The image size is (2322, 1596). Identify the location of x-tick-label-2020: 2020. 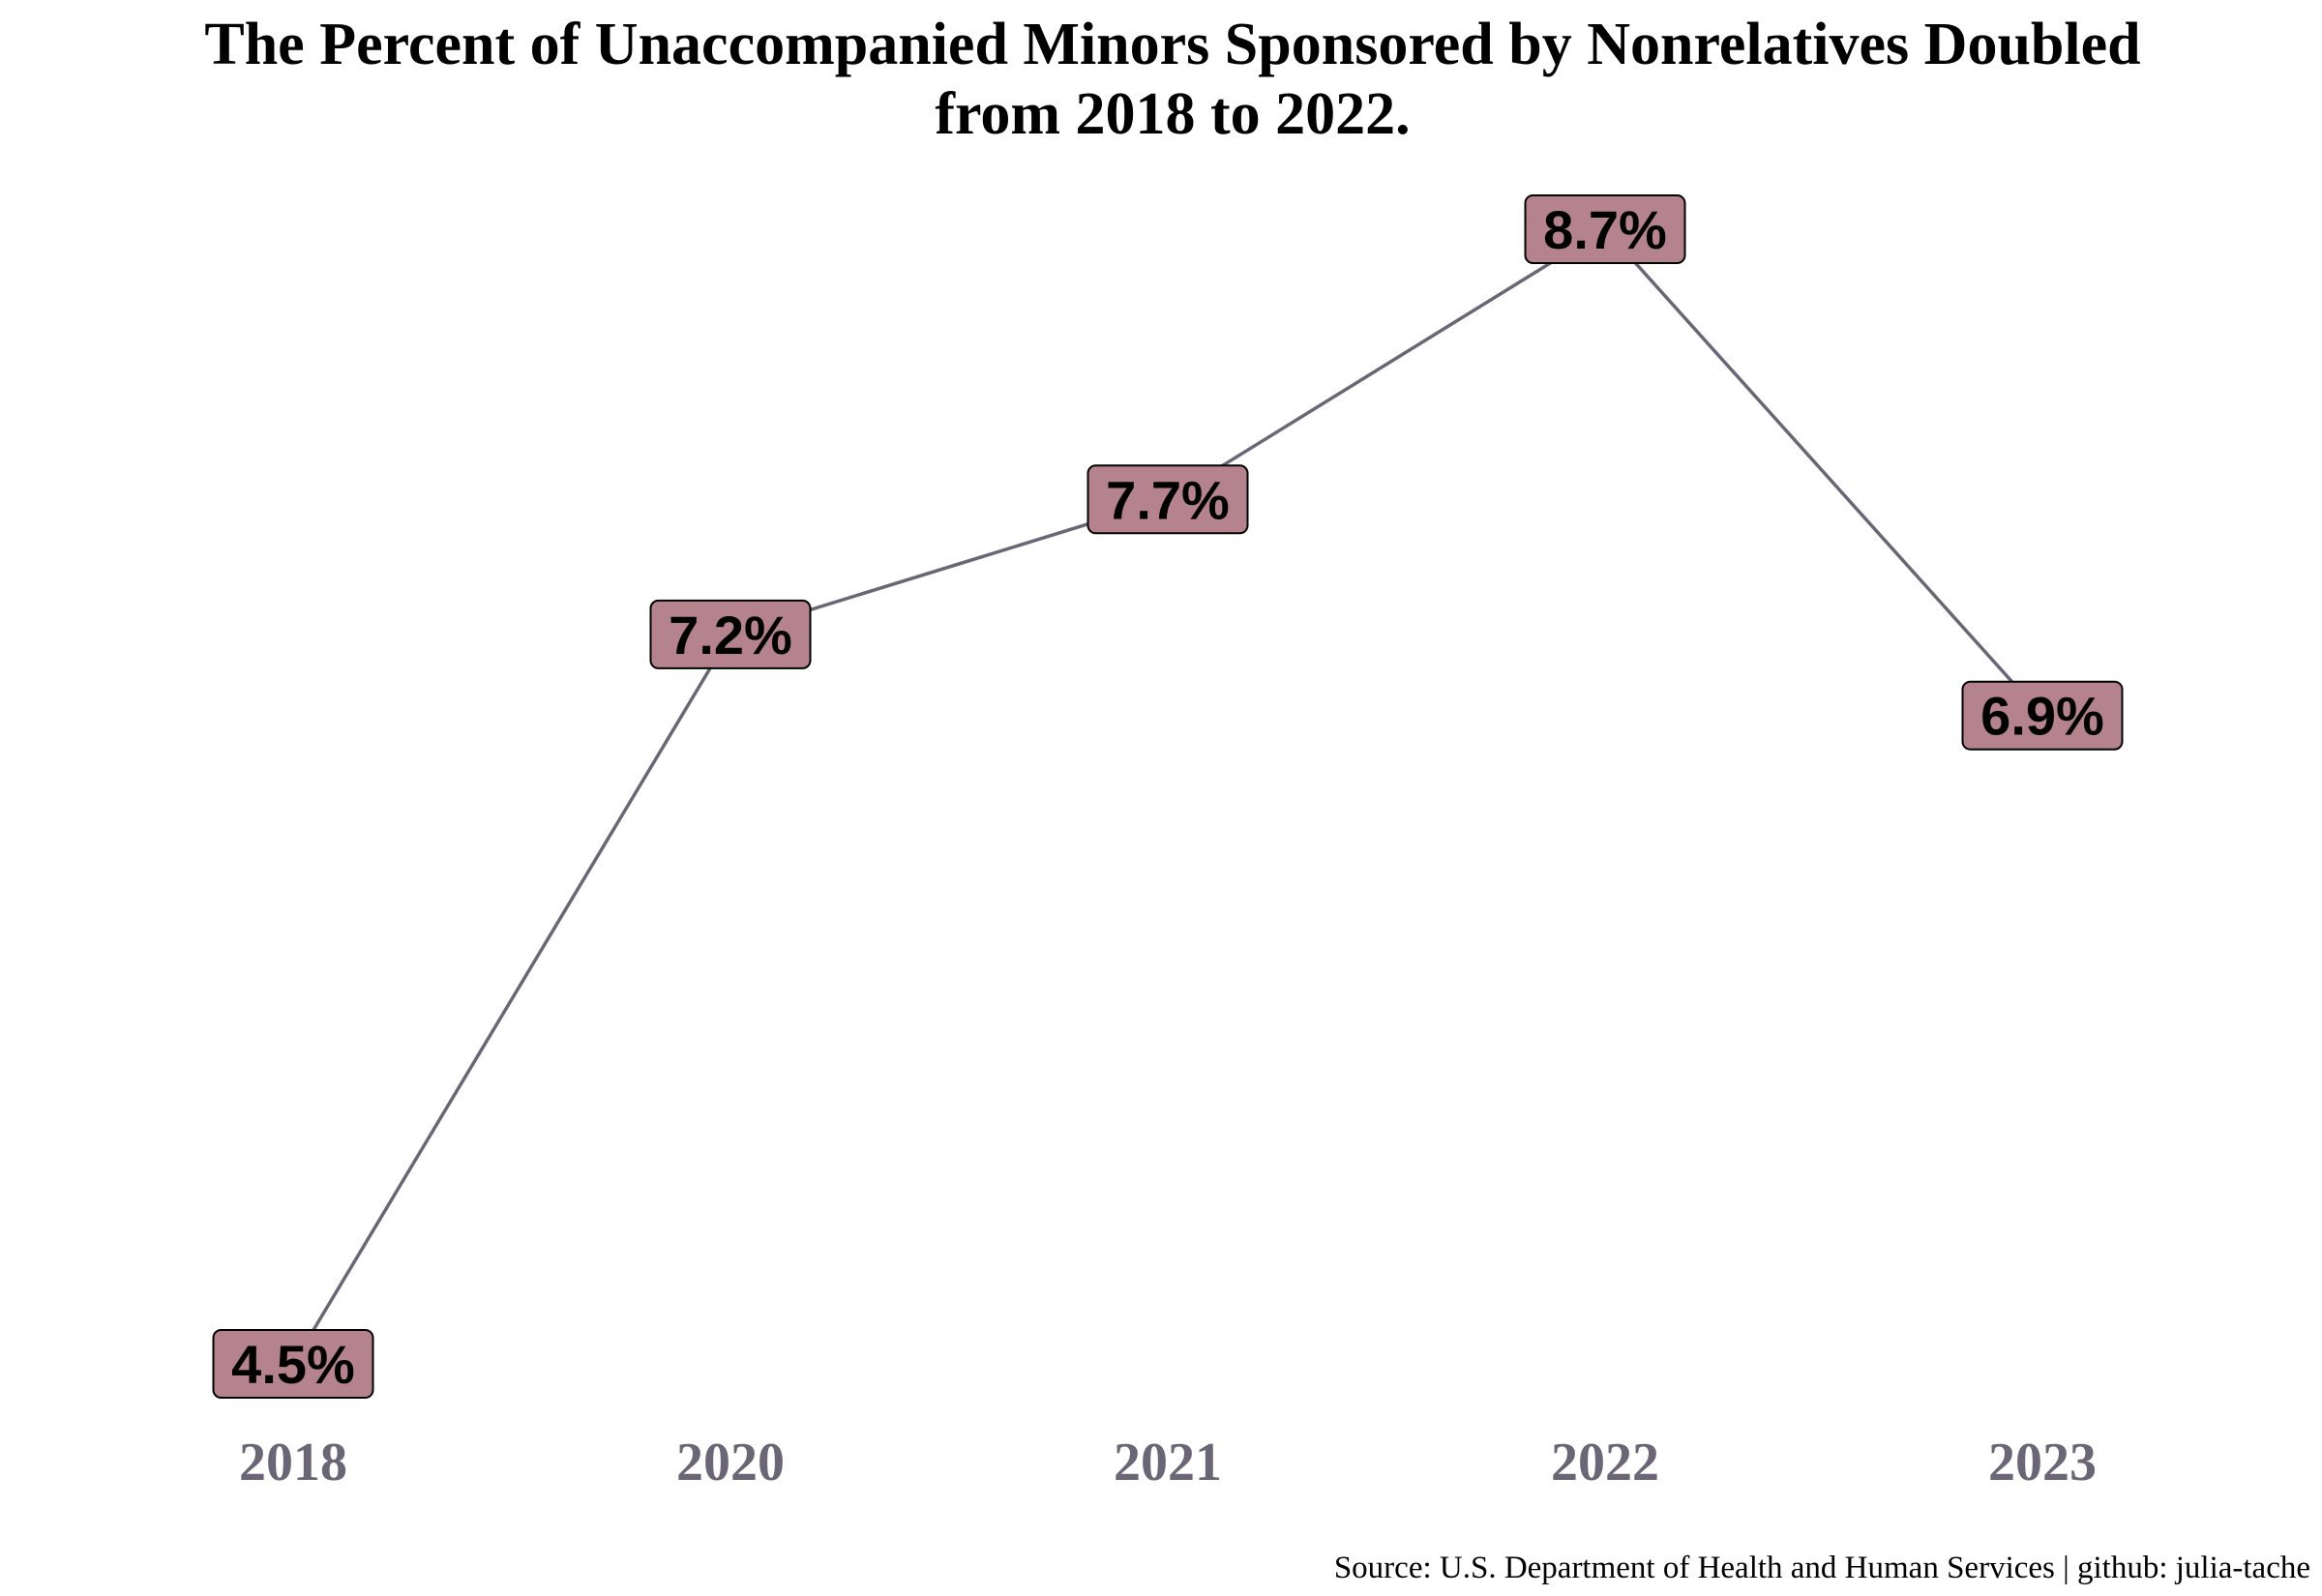
(730, 1463).